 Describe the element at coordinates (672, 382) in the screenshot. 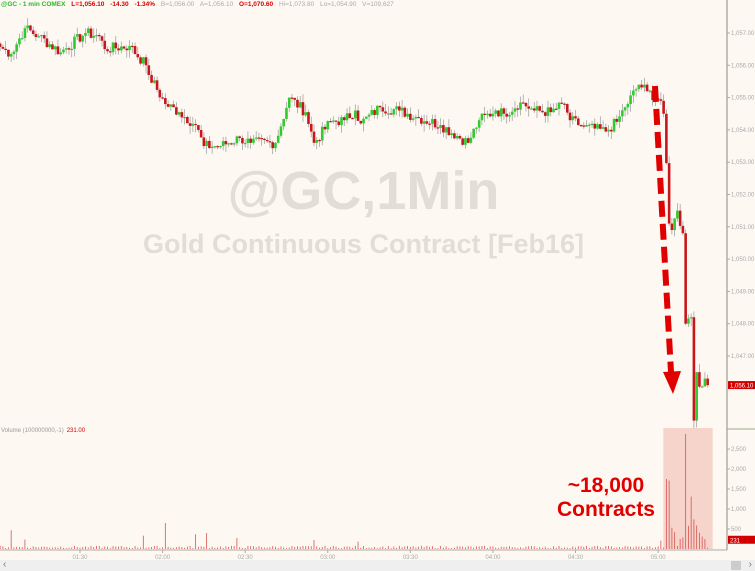

I see `arrow-head-icon` at that location.